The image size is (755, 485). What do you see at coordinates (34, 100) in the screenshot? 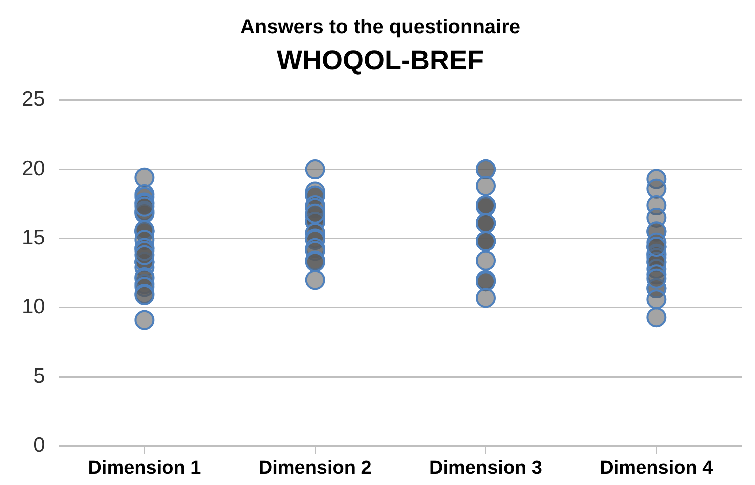
I see `y-tick-label: 25` at bounding box center [34, 100].